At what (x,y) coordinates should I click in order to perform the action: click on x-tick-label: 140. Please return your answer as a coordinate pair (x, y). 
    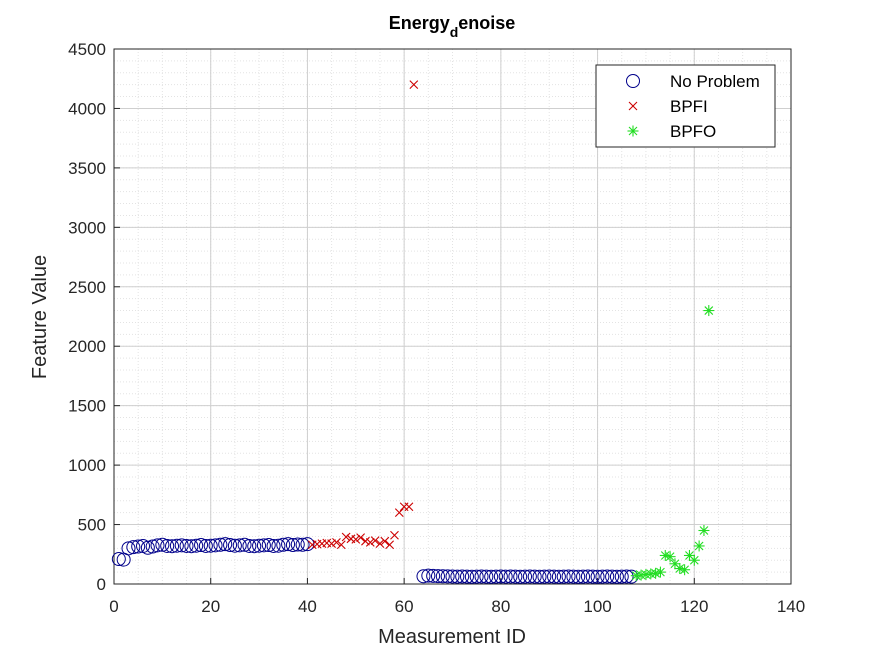
    Looking at the image, I should click on (791, 606).